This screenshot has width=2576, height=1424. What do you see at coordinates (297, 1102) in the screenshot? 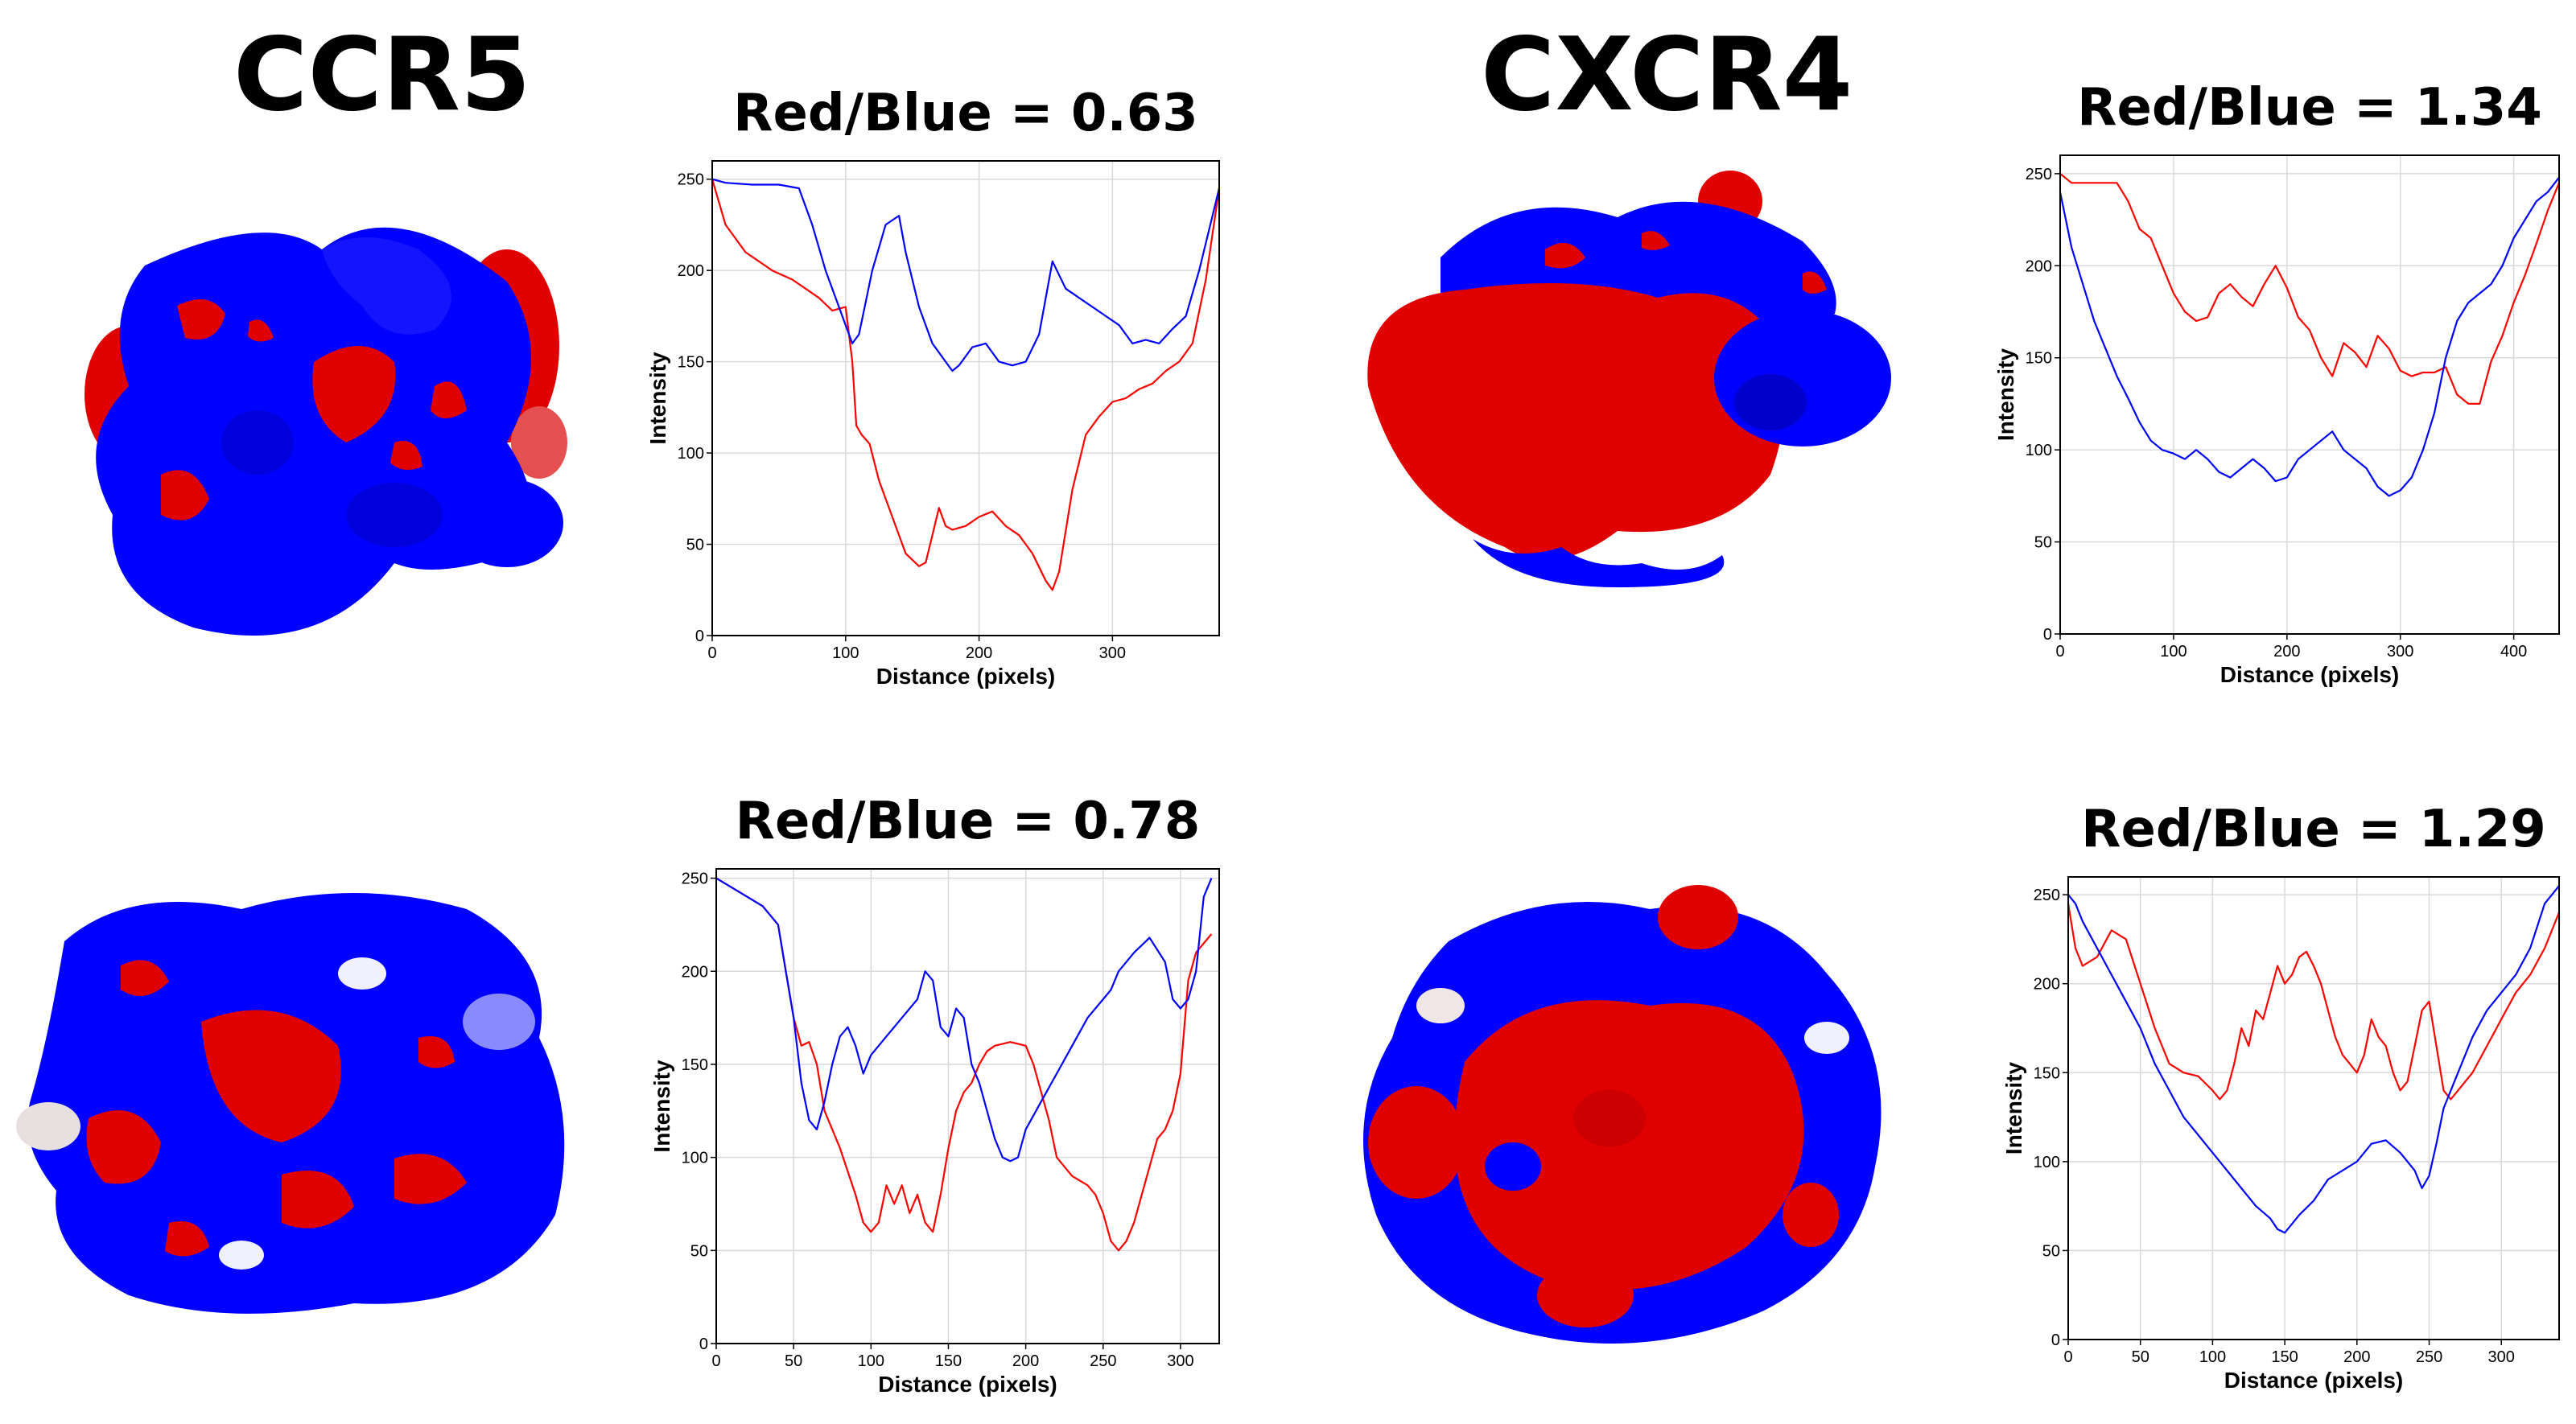
I see `ccr5-electrostatic-surface-image` at bounding box center [297, 1102].